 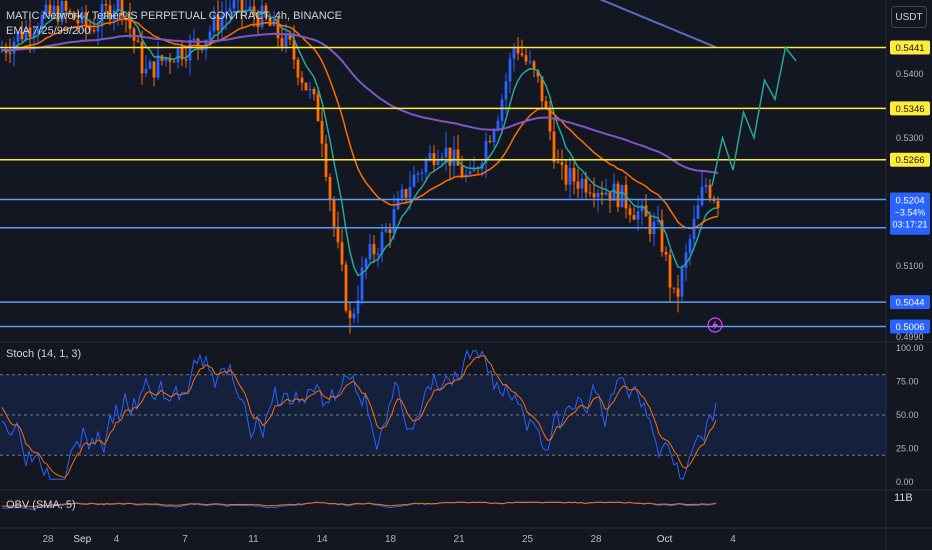 I want to click on time-tick-label: 28, so click(x=48, y=539).